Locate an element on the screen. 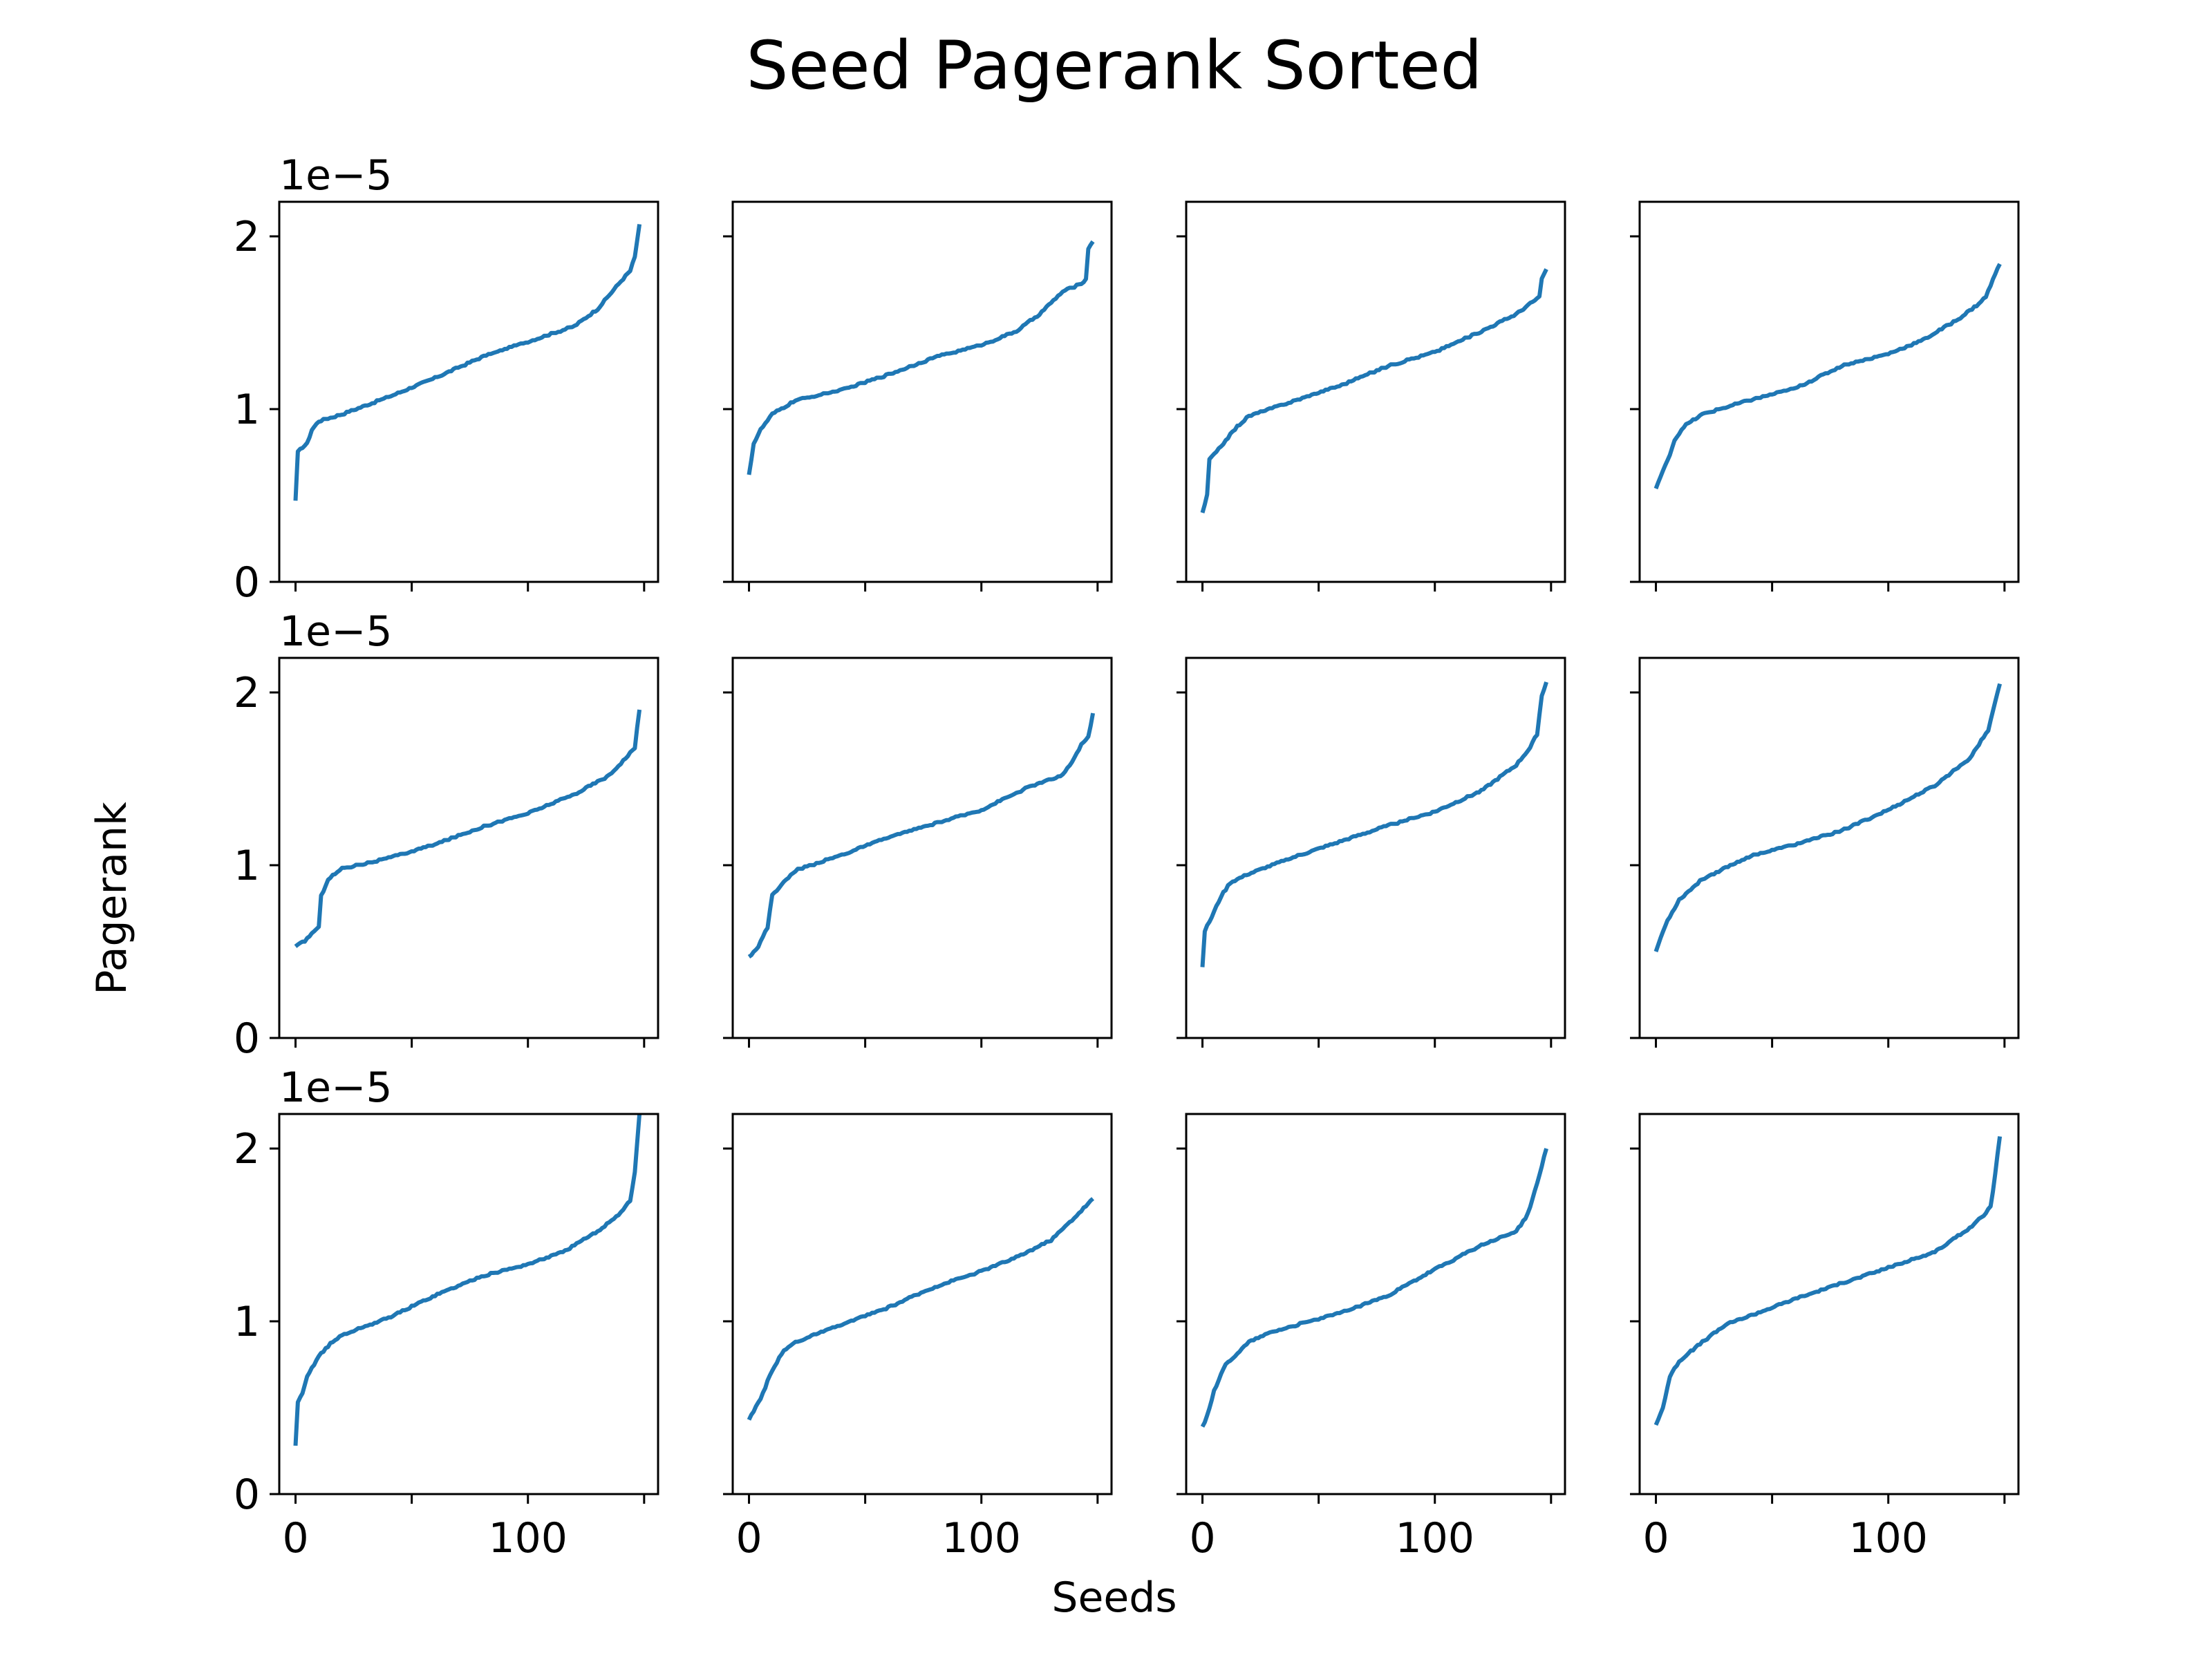 The image size is (2212, 1662). chart-title: Seed Pagerank Sorted is located at coordinates (1115, 65).